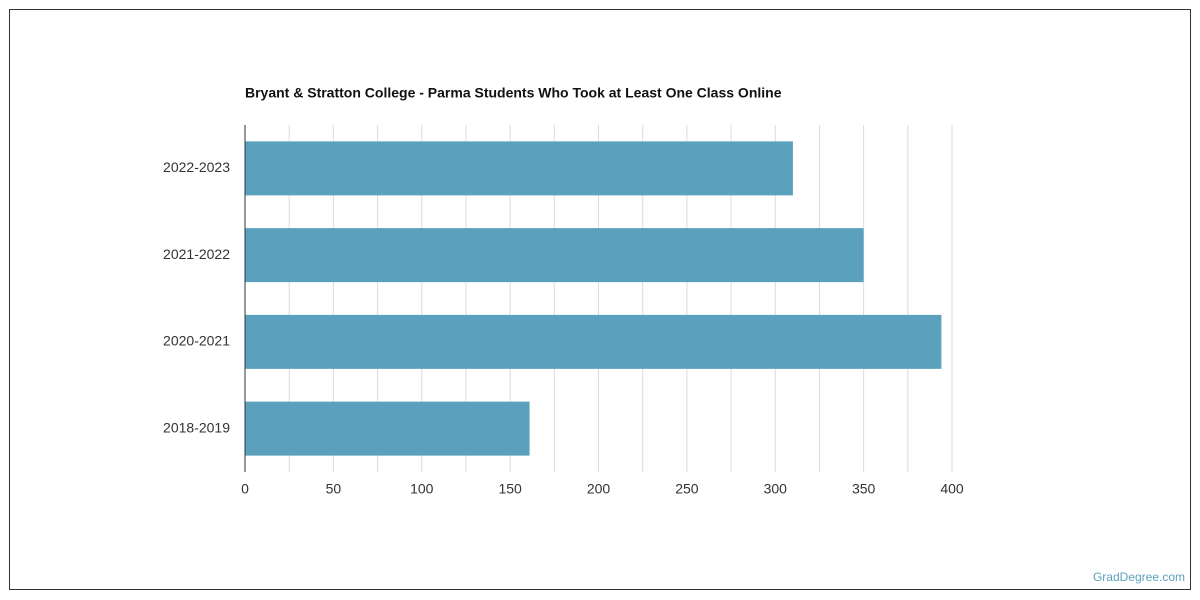 The width and height of the screenshot is (1200, 600). Describe the element at coordinates (687, 489) in the screenshot. I see `x-tick-label: 250` at that location.